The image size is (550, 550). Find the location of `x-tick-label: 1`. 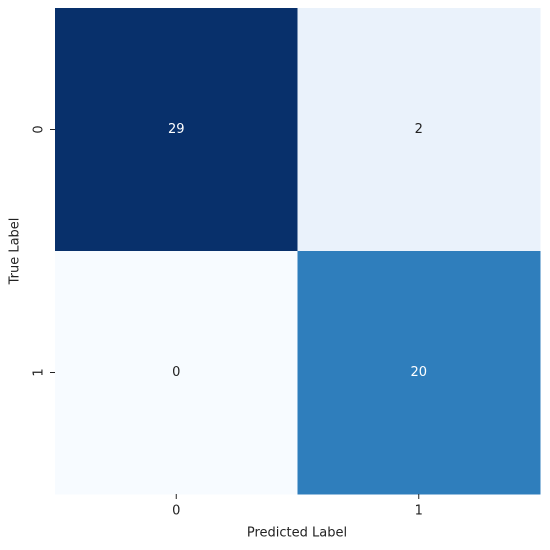

x-tick-label: 1 is located at coordinates (419, 511).